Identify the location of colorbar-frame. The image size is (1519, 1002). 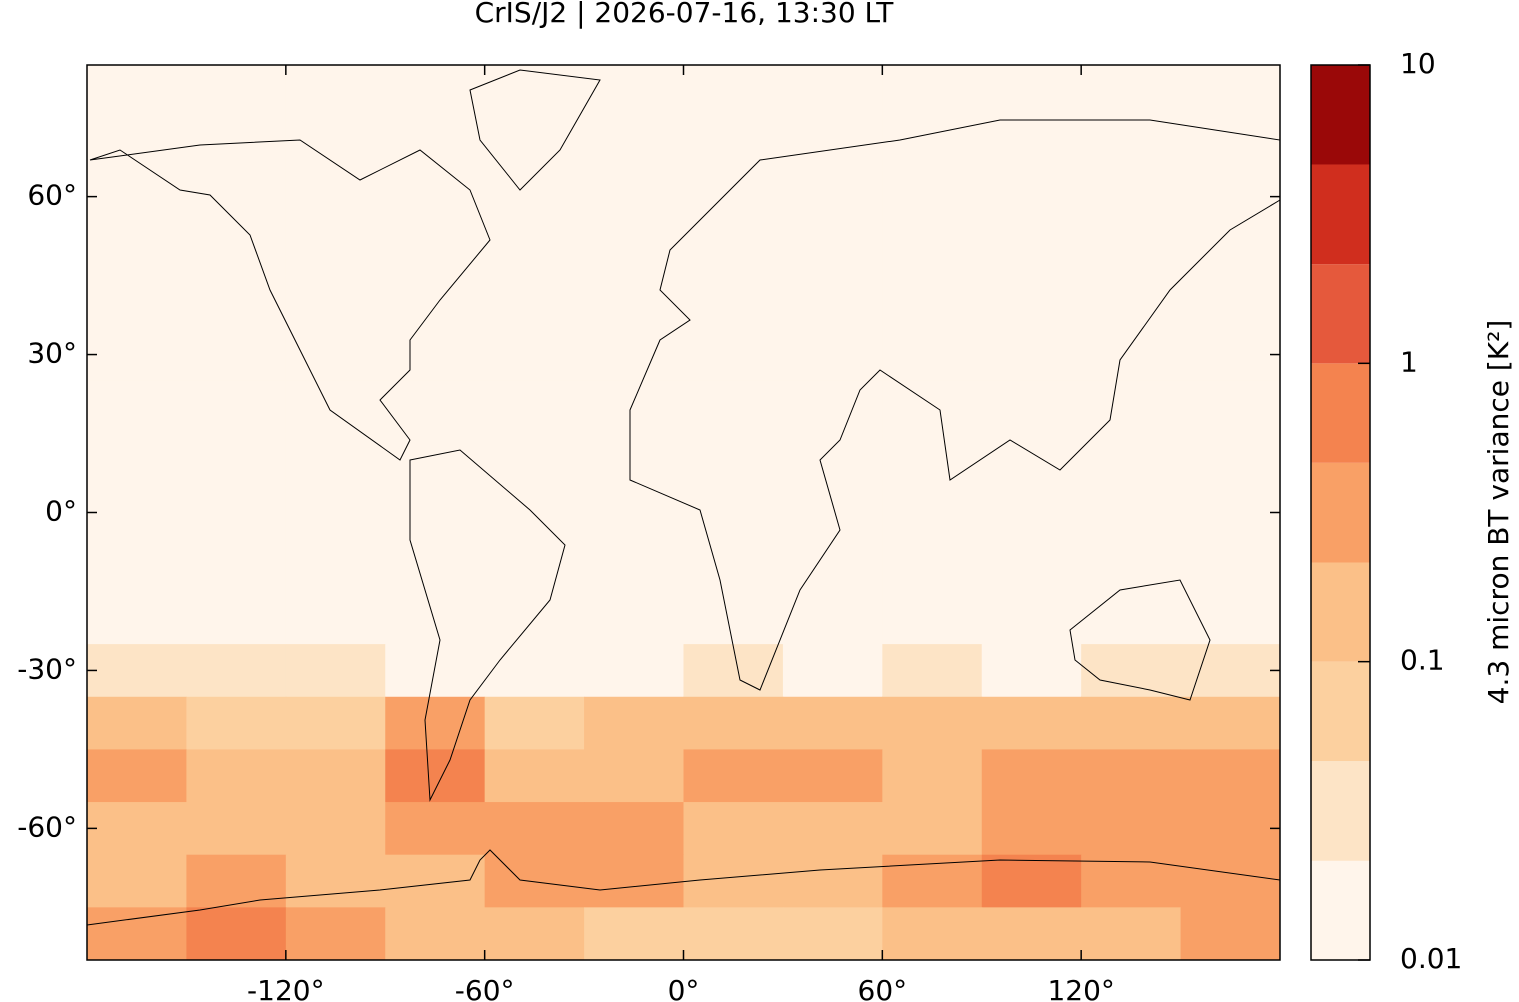
(1340, 512).